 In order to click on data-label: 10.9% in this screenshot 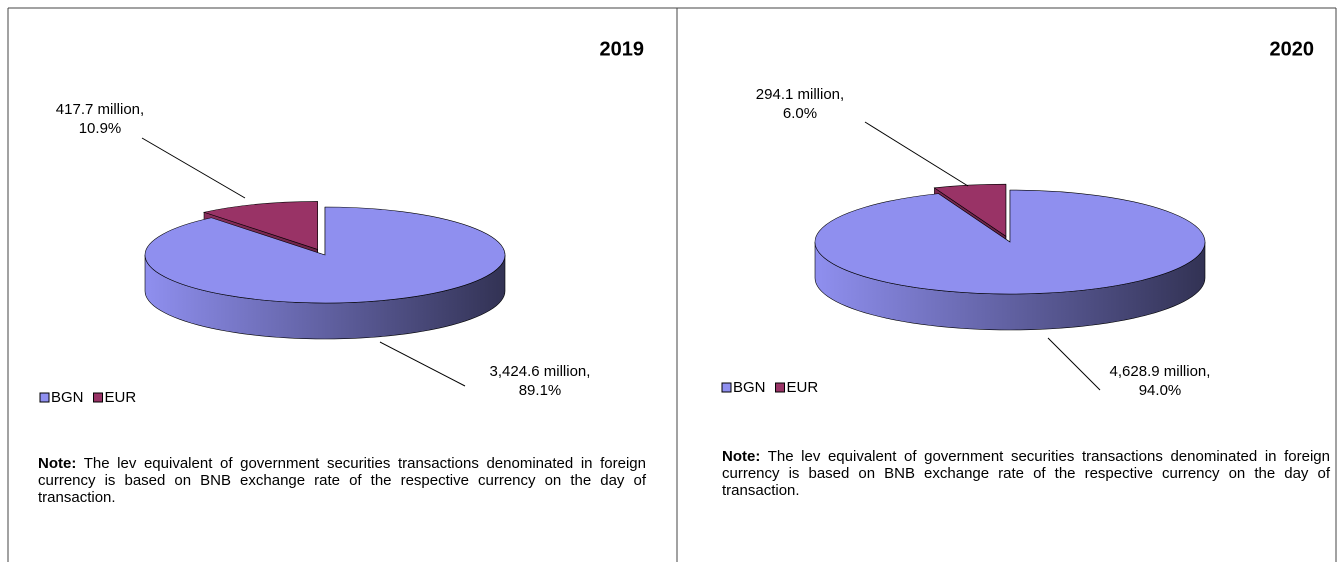, I will do `click(100, 128)`.